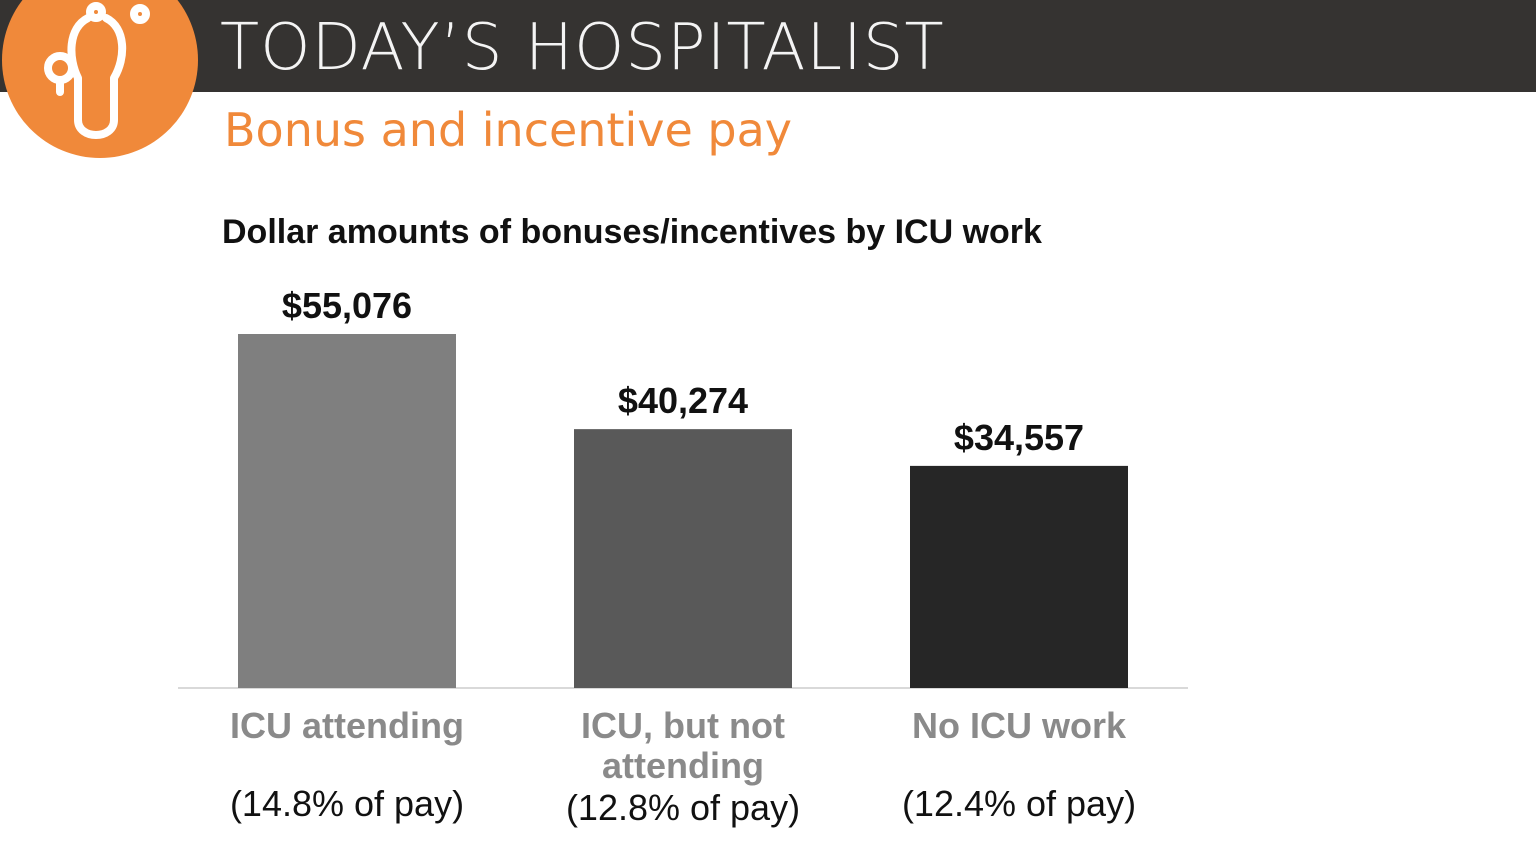 This screenshot has width=1536, height=864. Describe the element at coordinates (97, 70) in the screenshot. I see `stethoscope-icon` at that location.